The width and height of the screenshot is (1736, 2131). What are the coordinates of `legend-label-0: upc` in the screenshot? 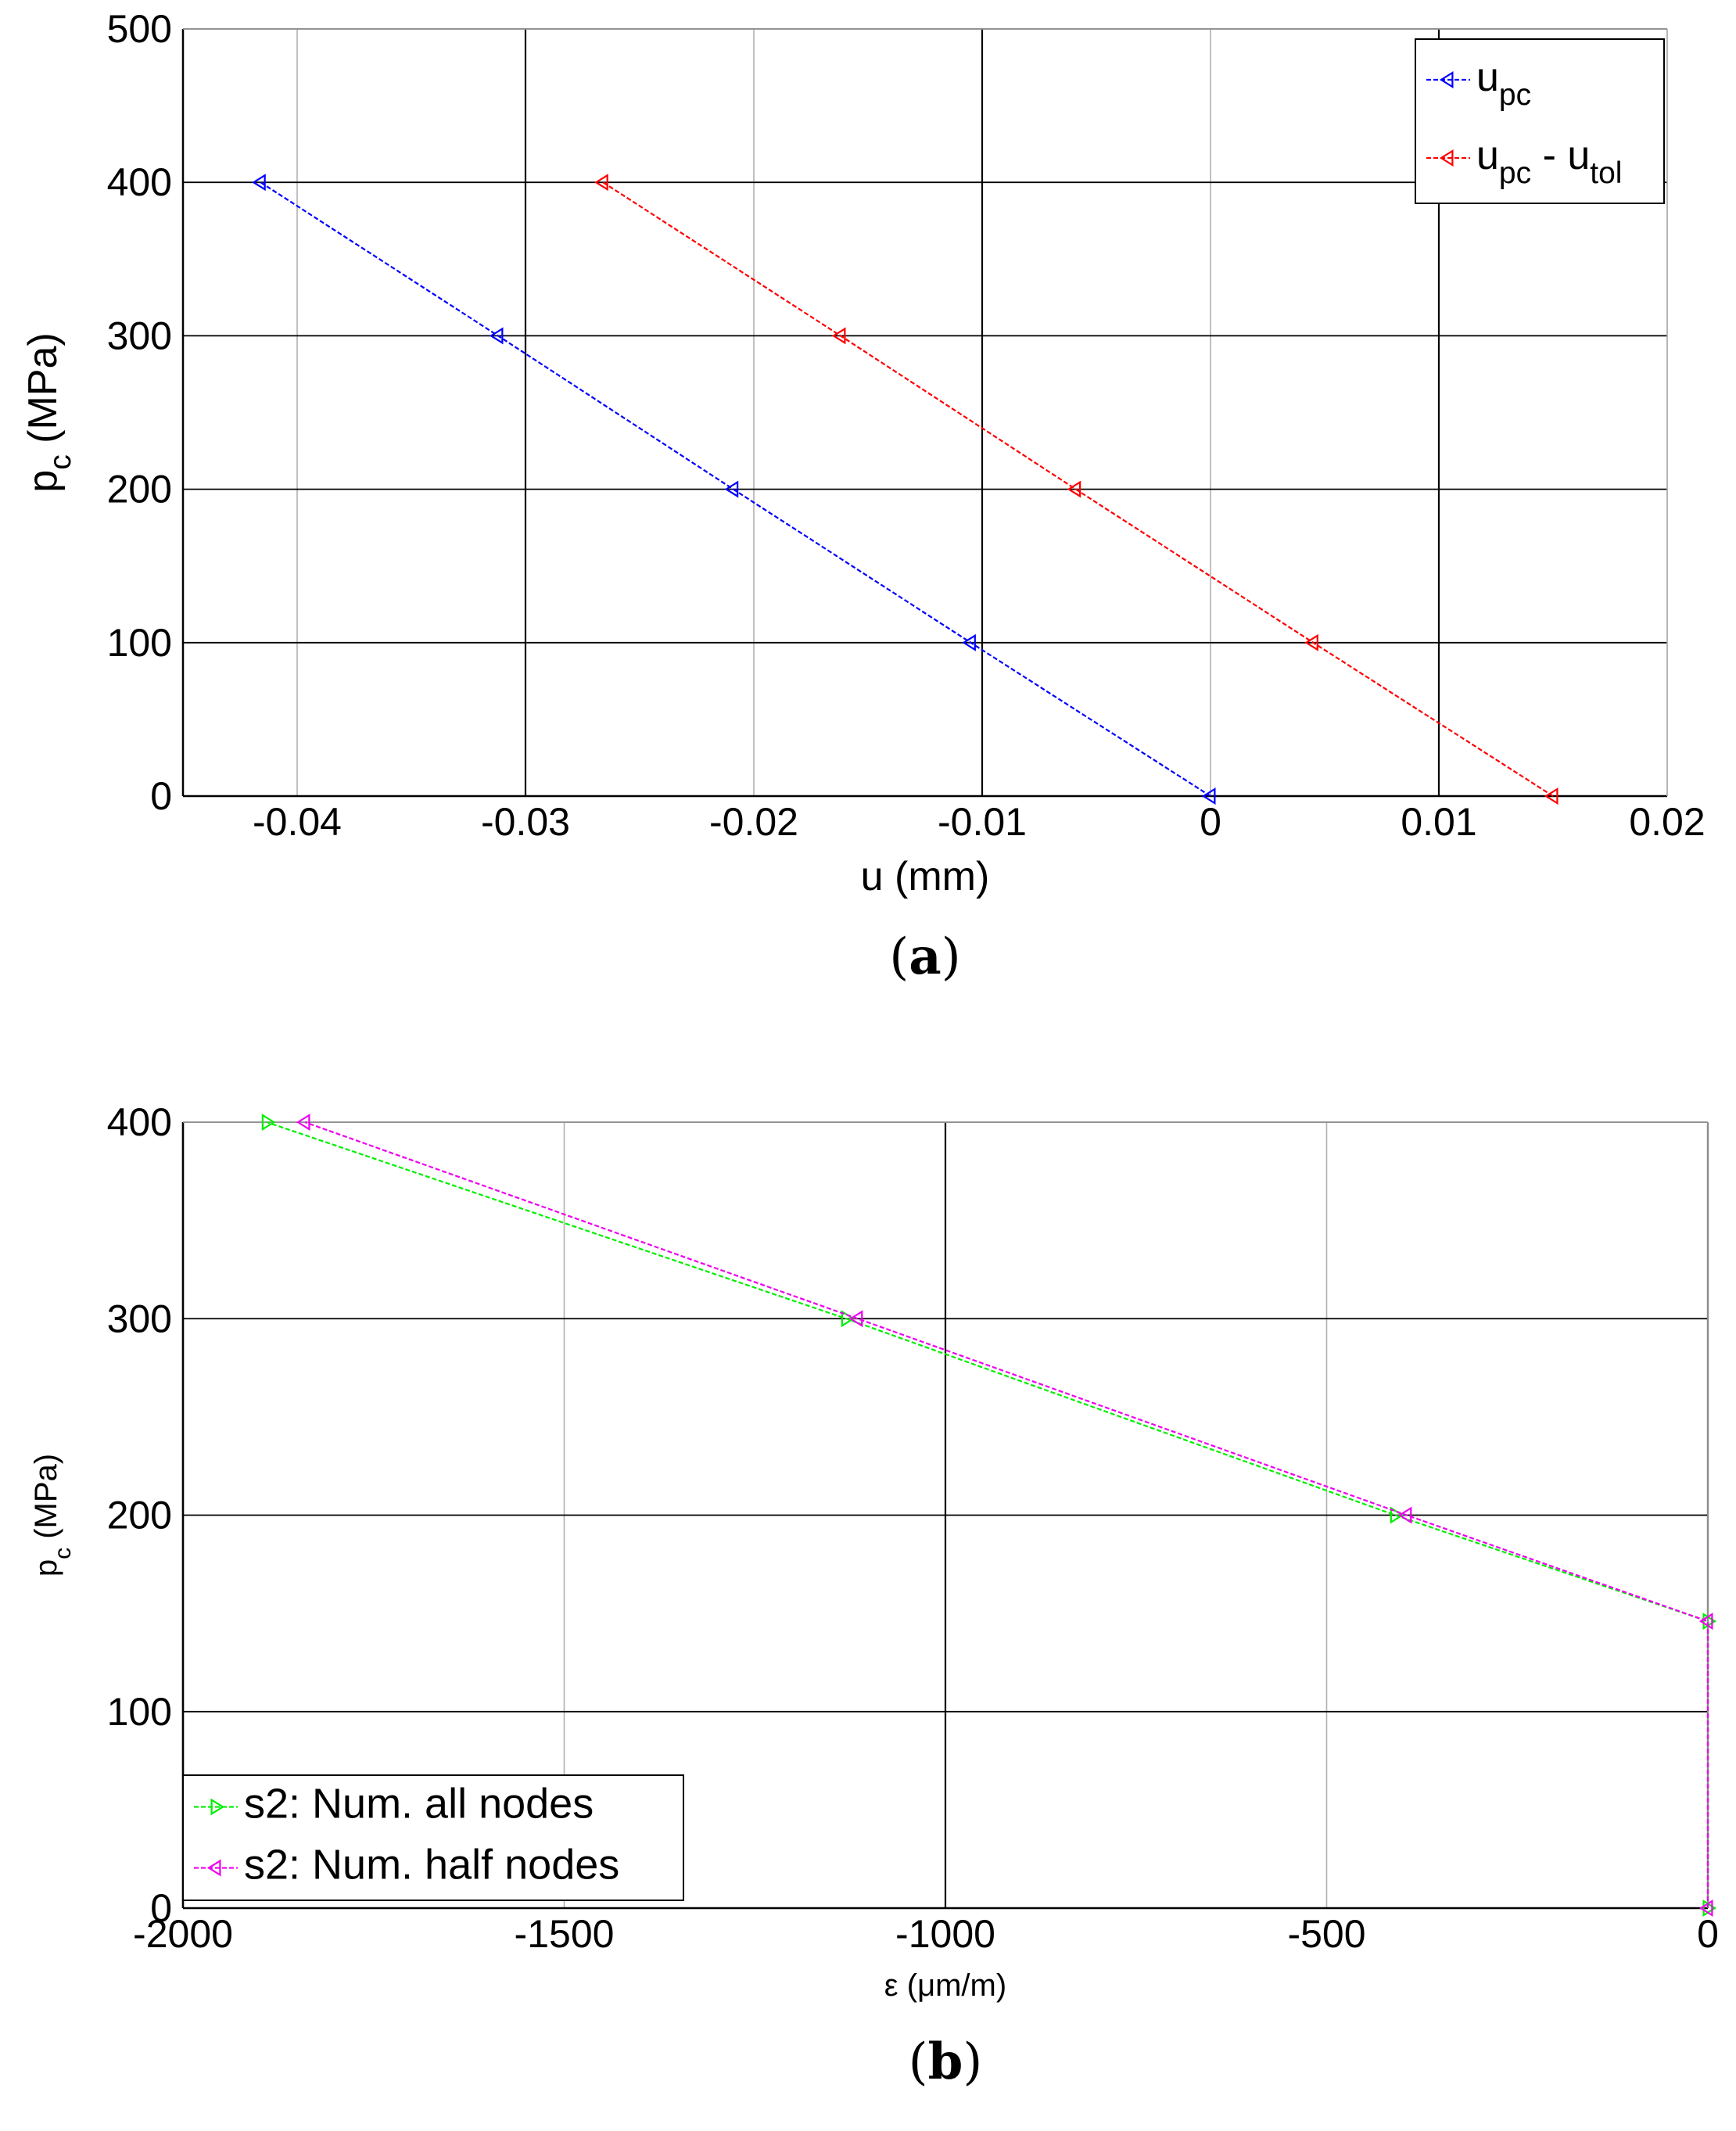 It's located at (1504, 84).